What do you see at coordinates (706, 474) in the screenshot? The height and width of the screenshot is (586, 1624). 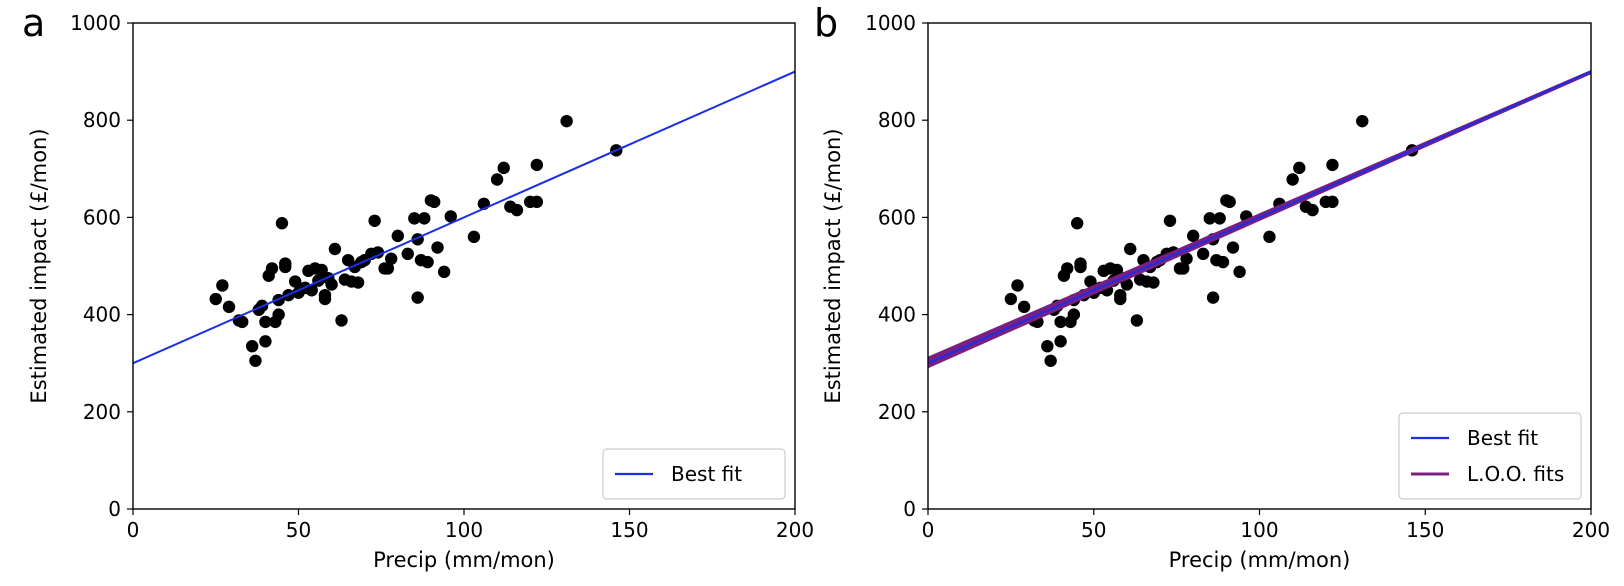 I see `legend-label: Best fit` at bounding box center [706, 474].